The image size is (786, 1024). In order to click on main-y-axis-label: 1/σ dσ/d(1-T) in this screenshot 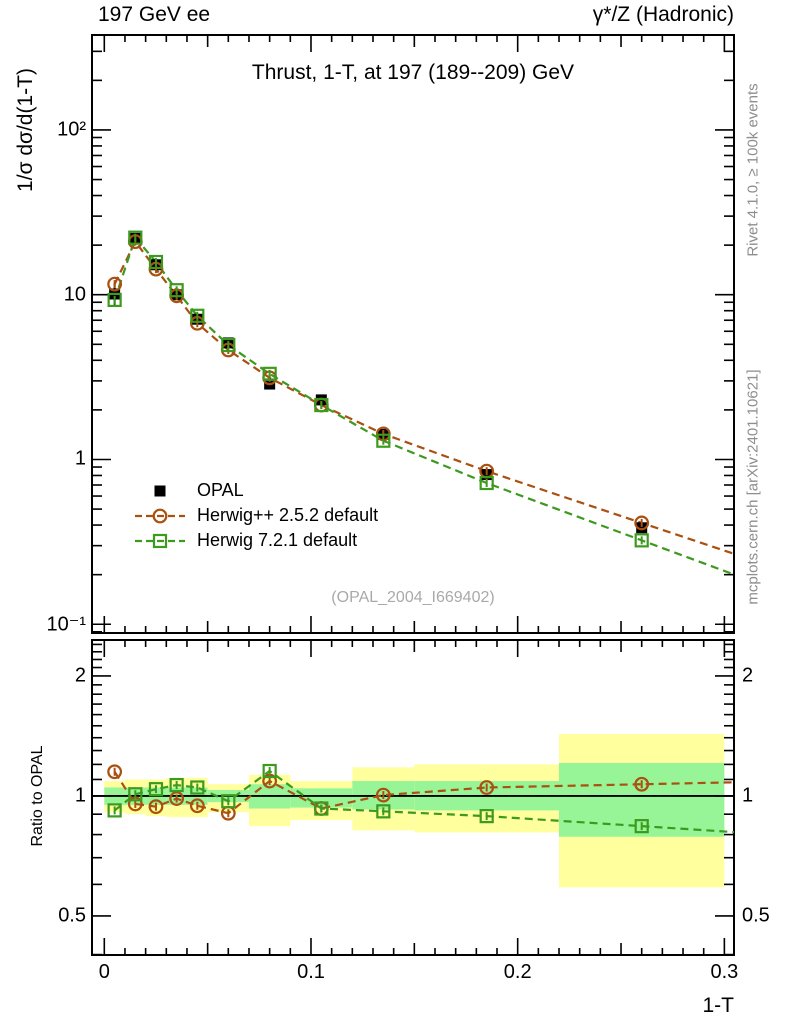, I will do `click(25, 130)`.